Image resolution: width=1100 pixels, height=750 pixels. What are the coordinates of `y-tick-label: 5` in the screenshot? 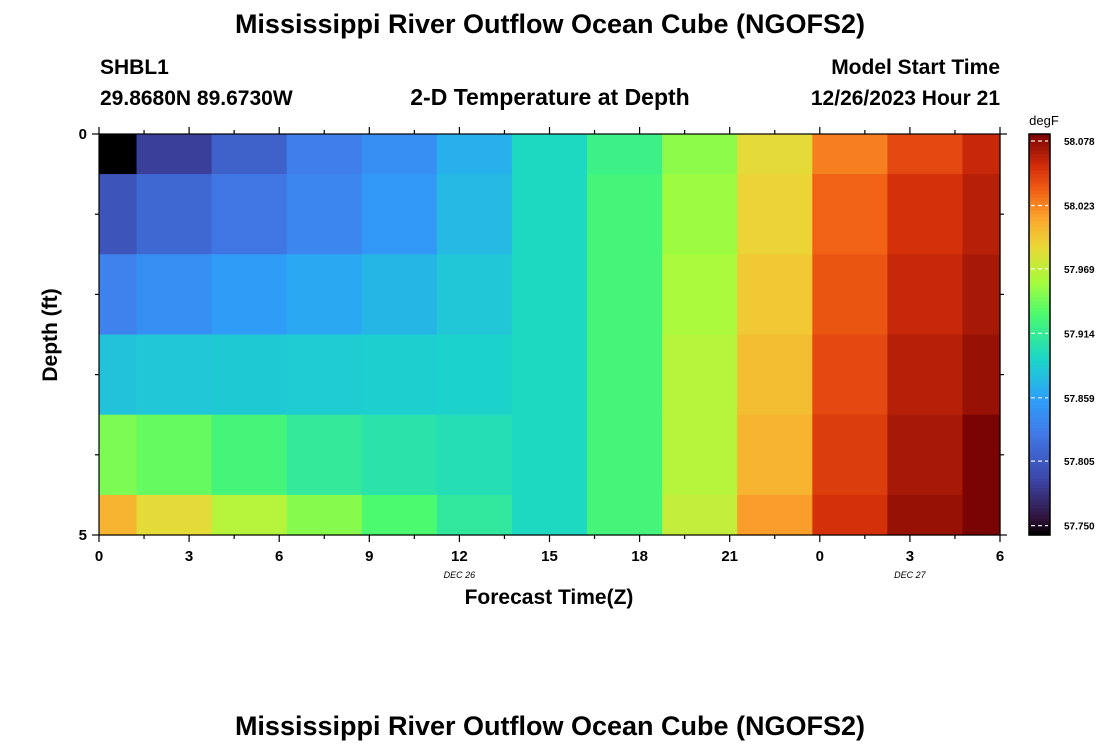 It's located at (83, 535).